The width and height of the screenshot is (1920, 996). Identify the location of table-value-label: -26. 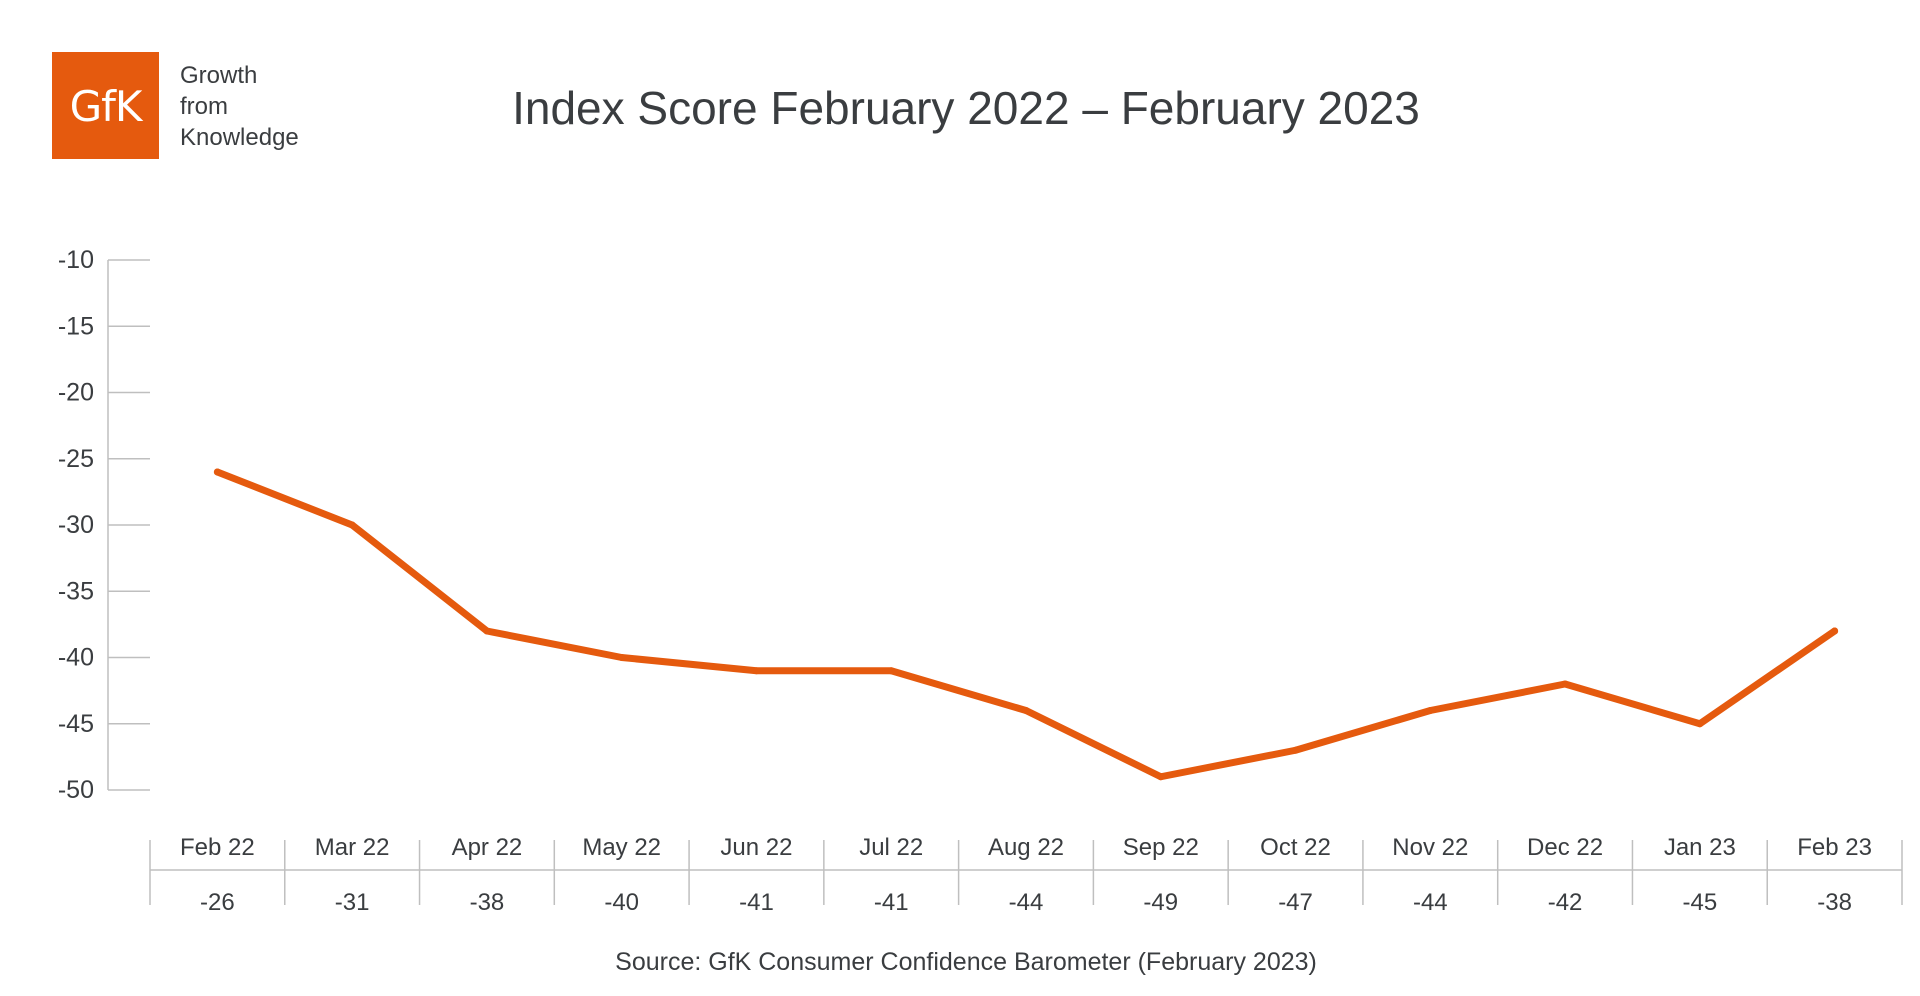
(217, 902).